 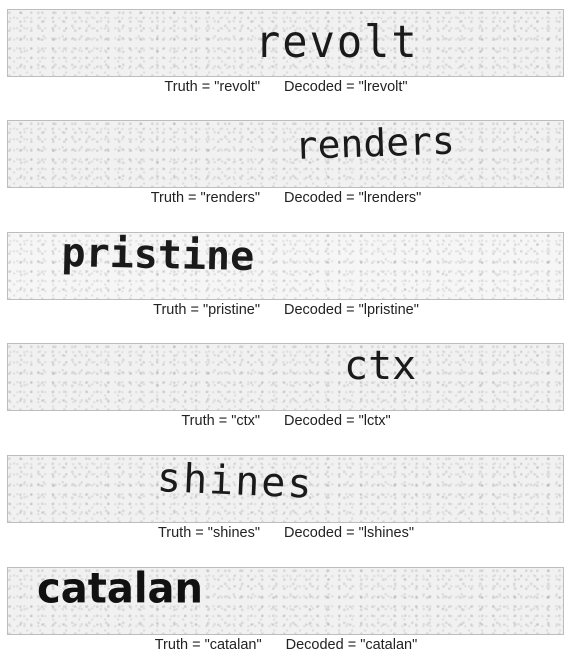 What do you see at coordinates (353, 198) in the screenshot?
I see `decoded-label: Decoded = "lrenders"` at bounding box center [353, 198].